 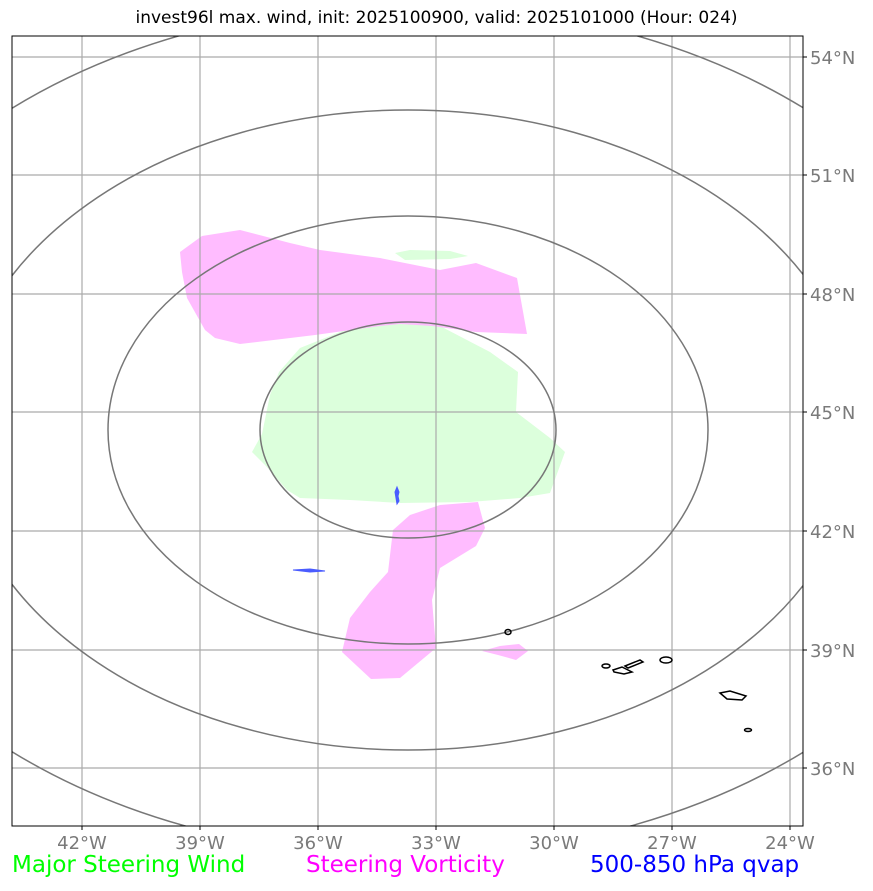 I want to click on lon-tick-label: 42°W, so click(x=82, y=843).